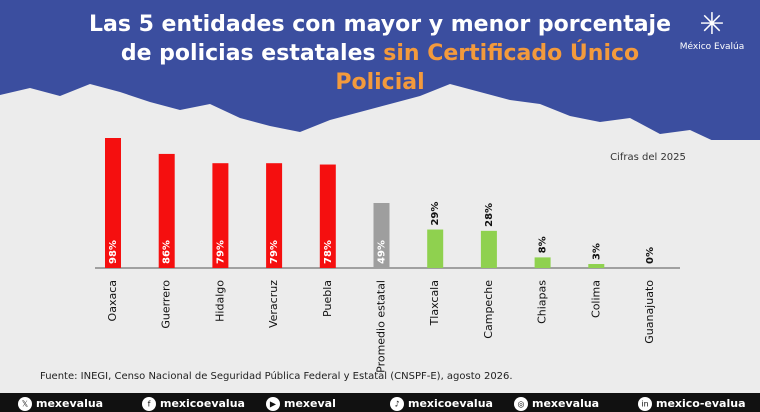 This screenshot has height=412, width=760. I want to click on social-glyph: in, so click(644, 404).